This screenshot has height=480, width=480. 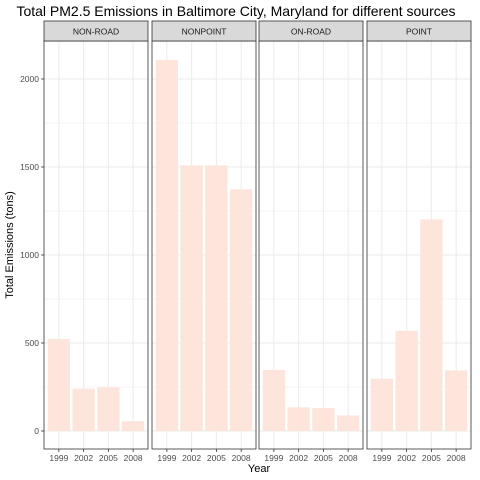 I want to click on facet-strip-label: NONPOINT, so click(x=204, y=32).